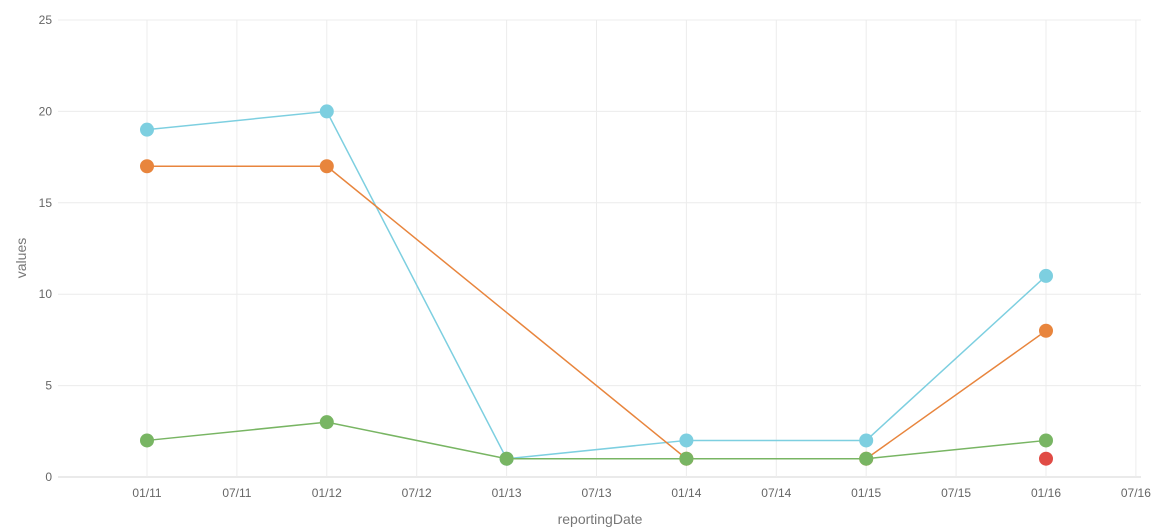 The image size is (1161, 531). Describe the element at coordinates (21, 258) in the screenshot. I see `y-axis-title: values` at that location.